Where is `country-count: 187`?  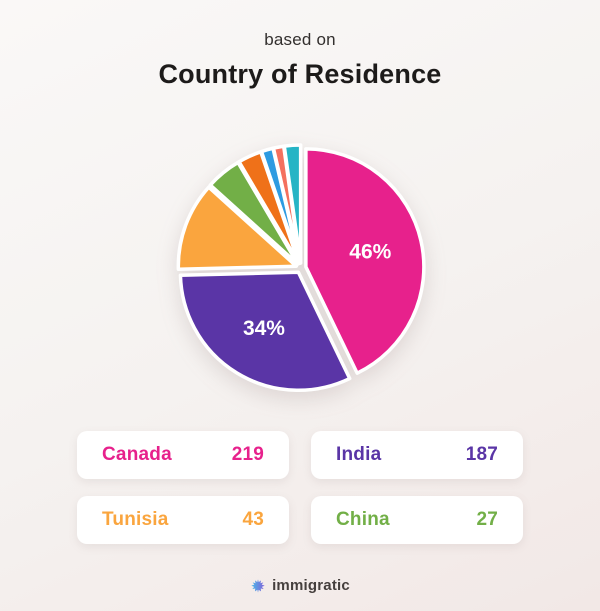 country-count: 187 is located at coordinates (481, 454).